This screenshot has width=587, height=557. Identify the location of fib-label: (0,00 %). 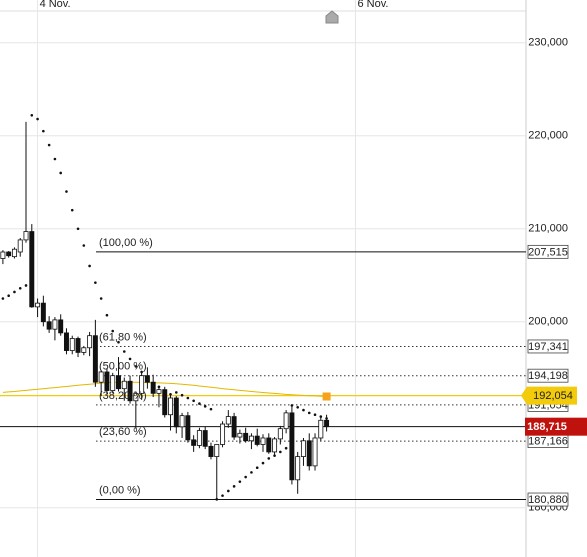
(120, 490).